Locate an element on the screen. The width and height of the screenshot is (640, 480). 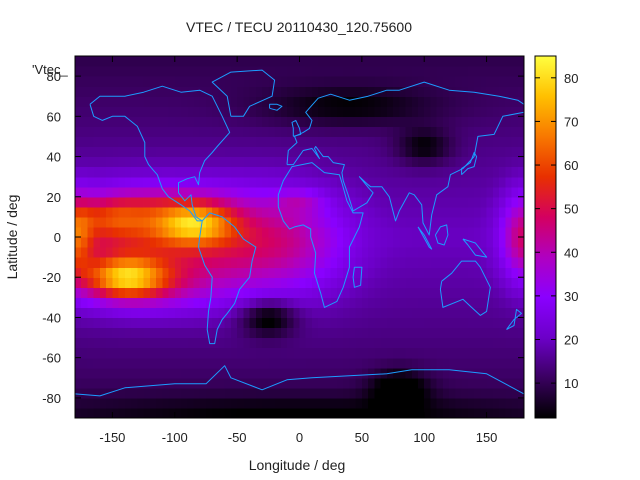
colorbar-tick-label: 60 is located at coordinates (571, 165).